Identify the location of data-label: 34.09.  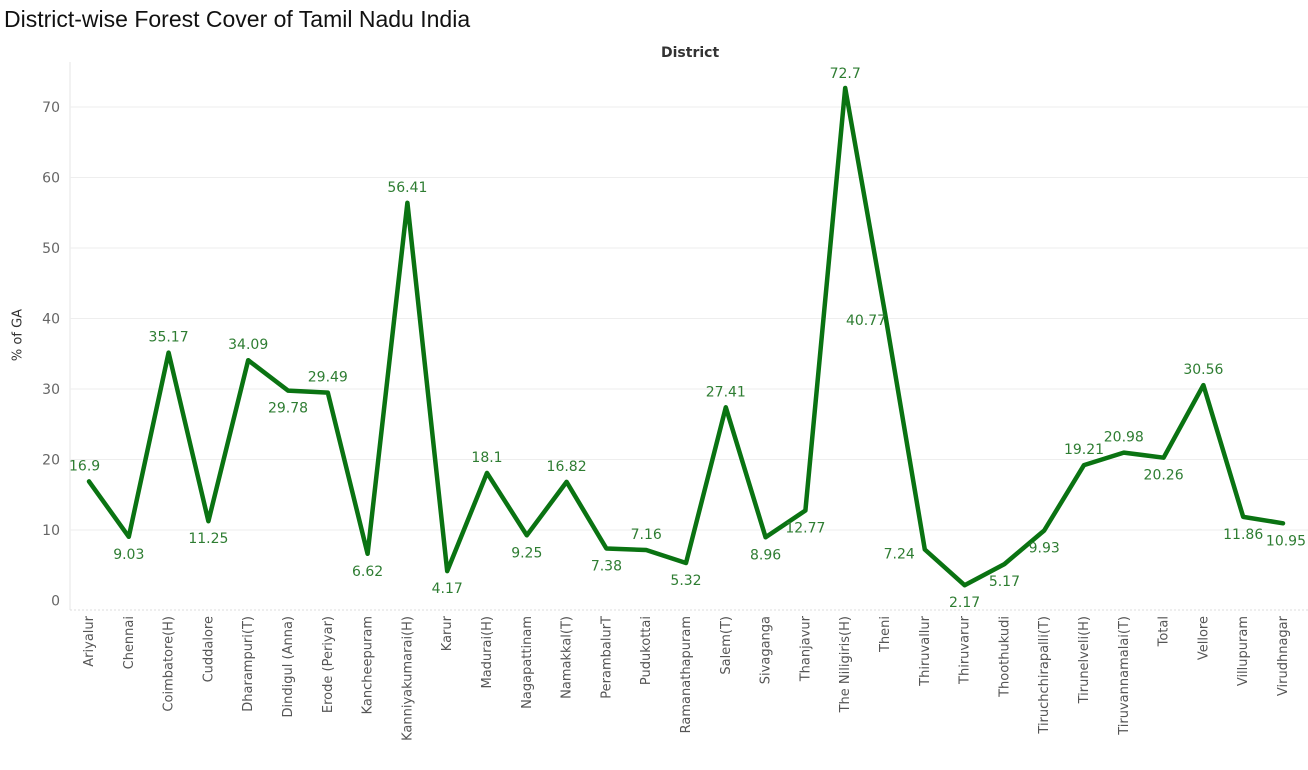
(248, 345).